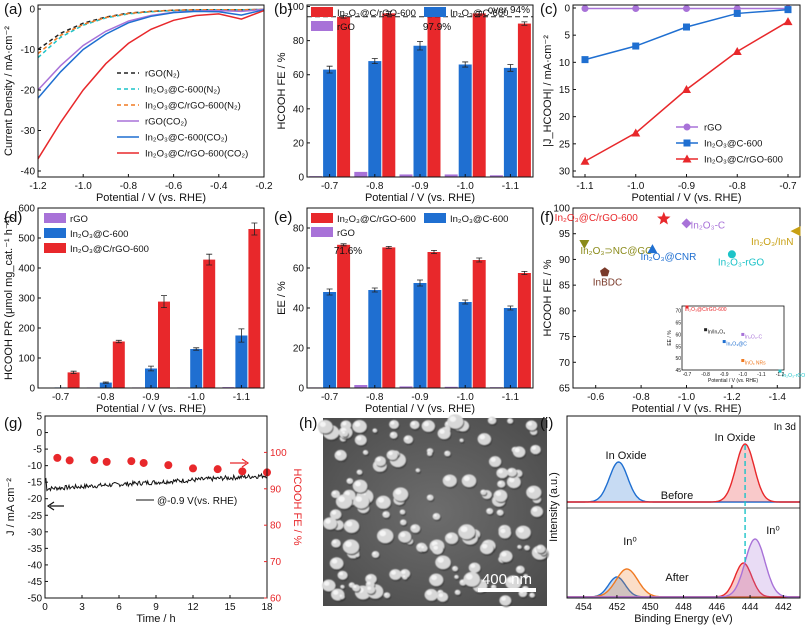  What do you see at coordinates (155, 619) in the screenshot?
I see `x-axis-label: Time / h` at bounding box center [155, 619].